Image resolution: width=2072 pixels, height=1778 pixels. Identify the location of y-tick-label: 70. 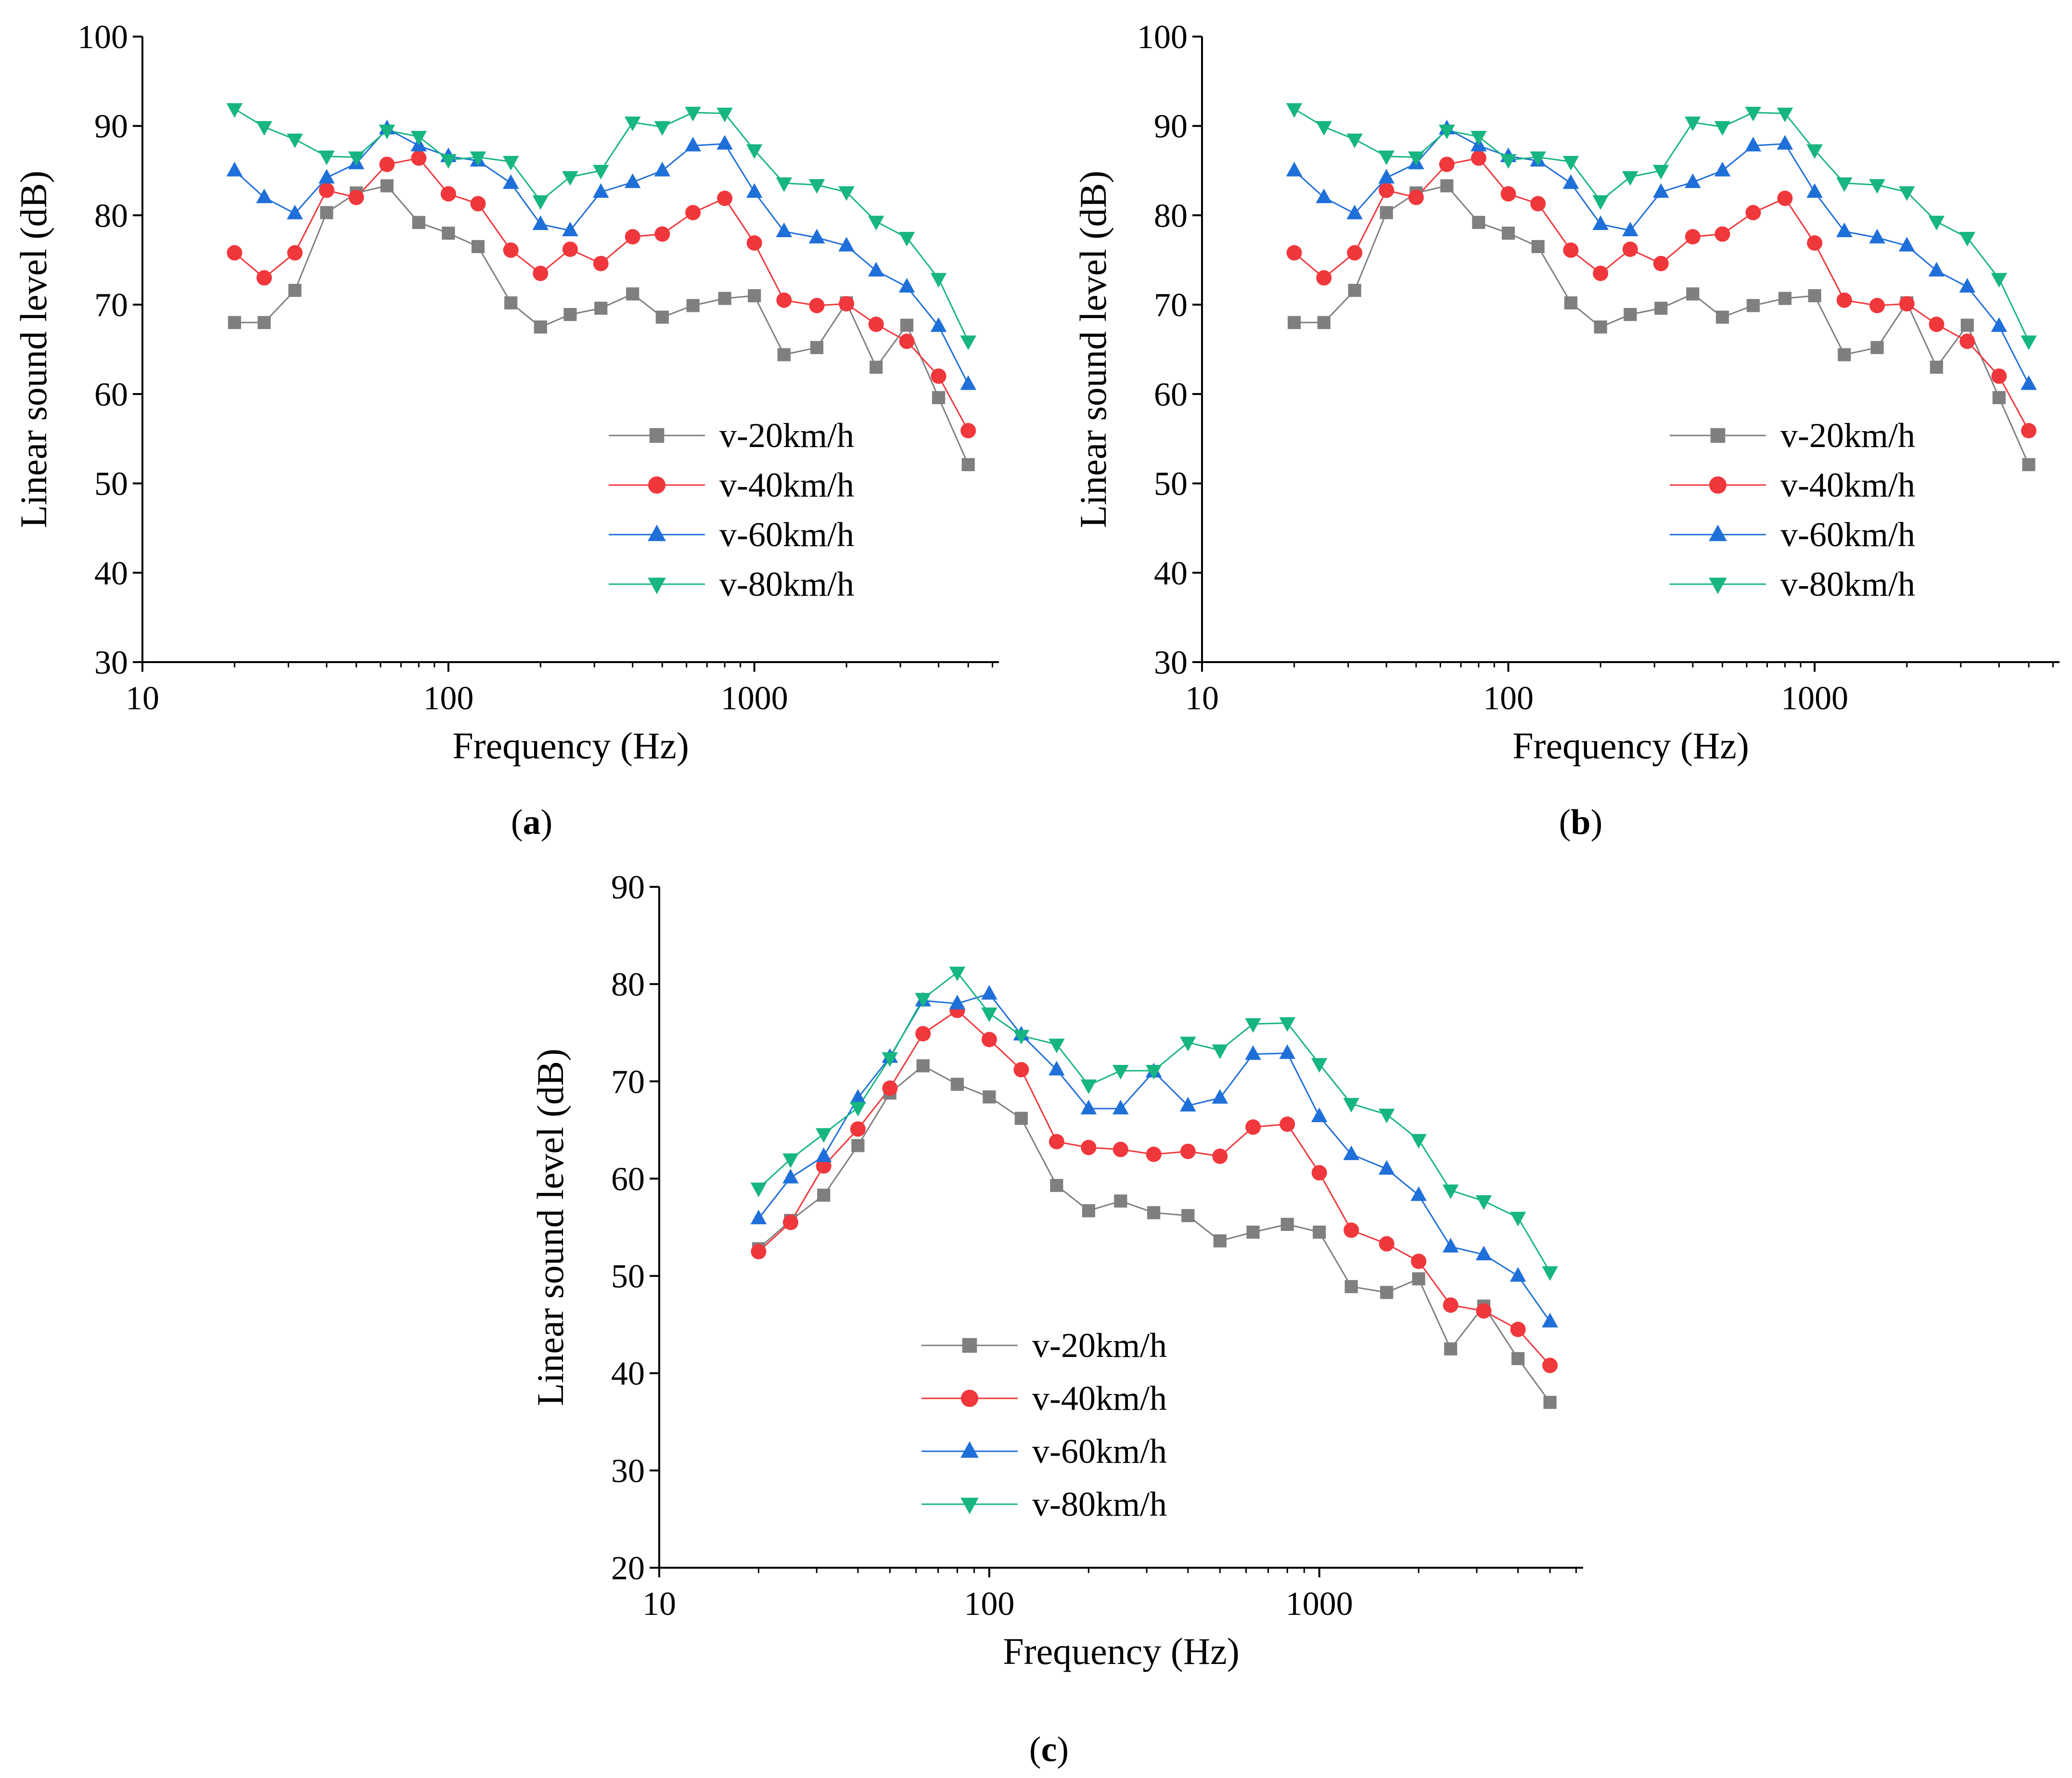
(1171, 305).